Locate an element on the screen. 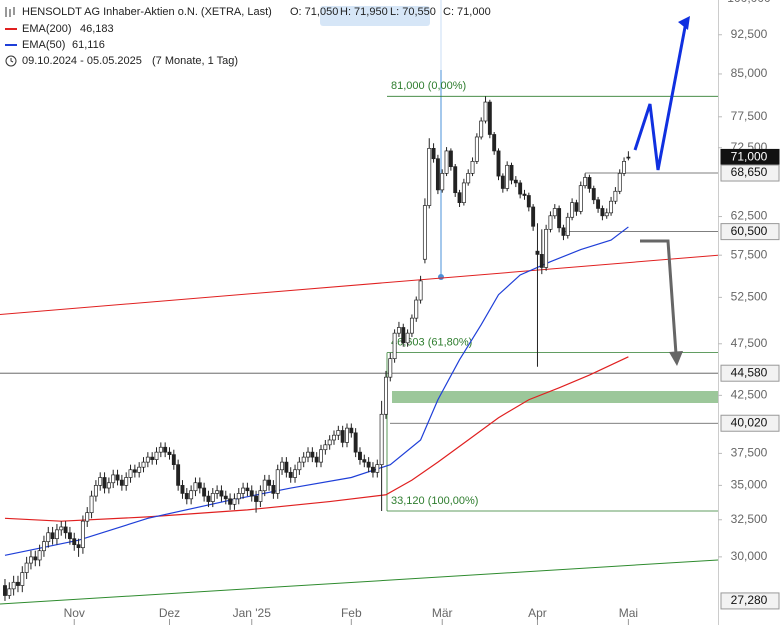 This screenshot has height=625, width=780. price-label: 71,000 is located at coordinates (749, 157).